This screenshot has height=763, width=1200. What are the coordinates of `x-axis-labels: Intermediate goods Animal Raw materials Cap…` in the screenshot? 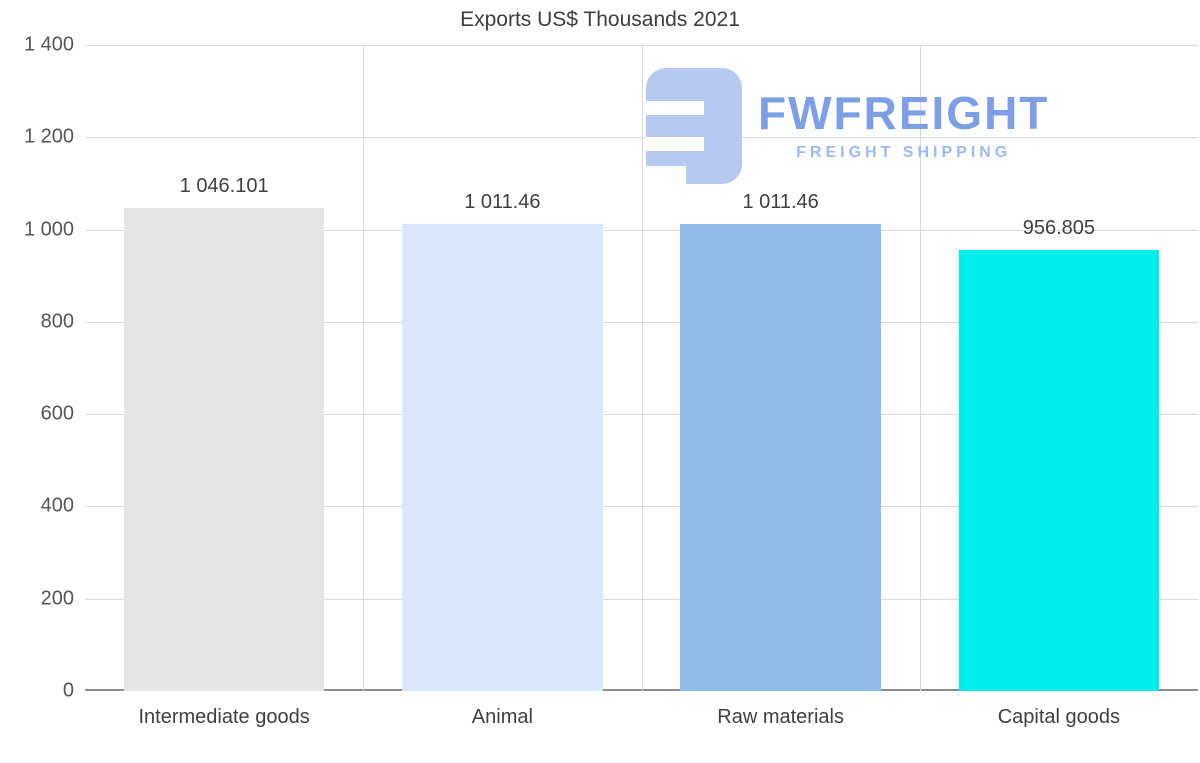 It's located at (641, 717).